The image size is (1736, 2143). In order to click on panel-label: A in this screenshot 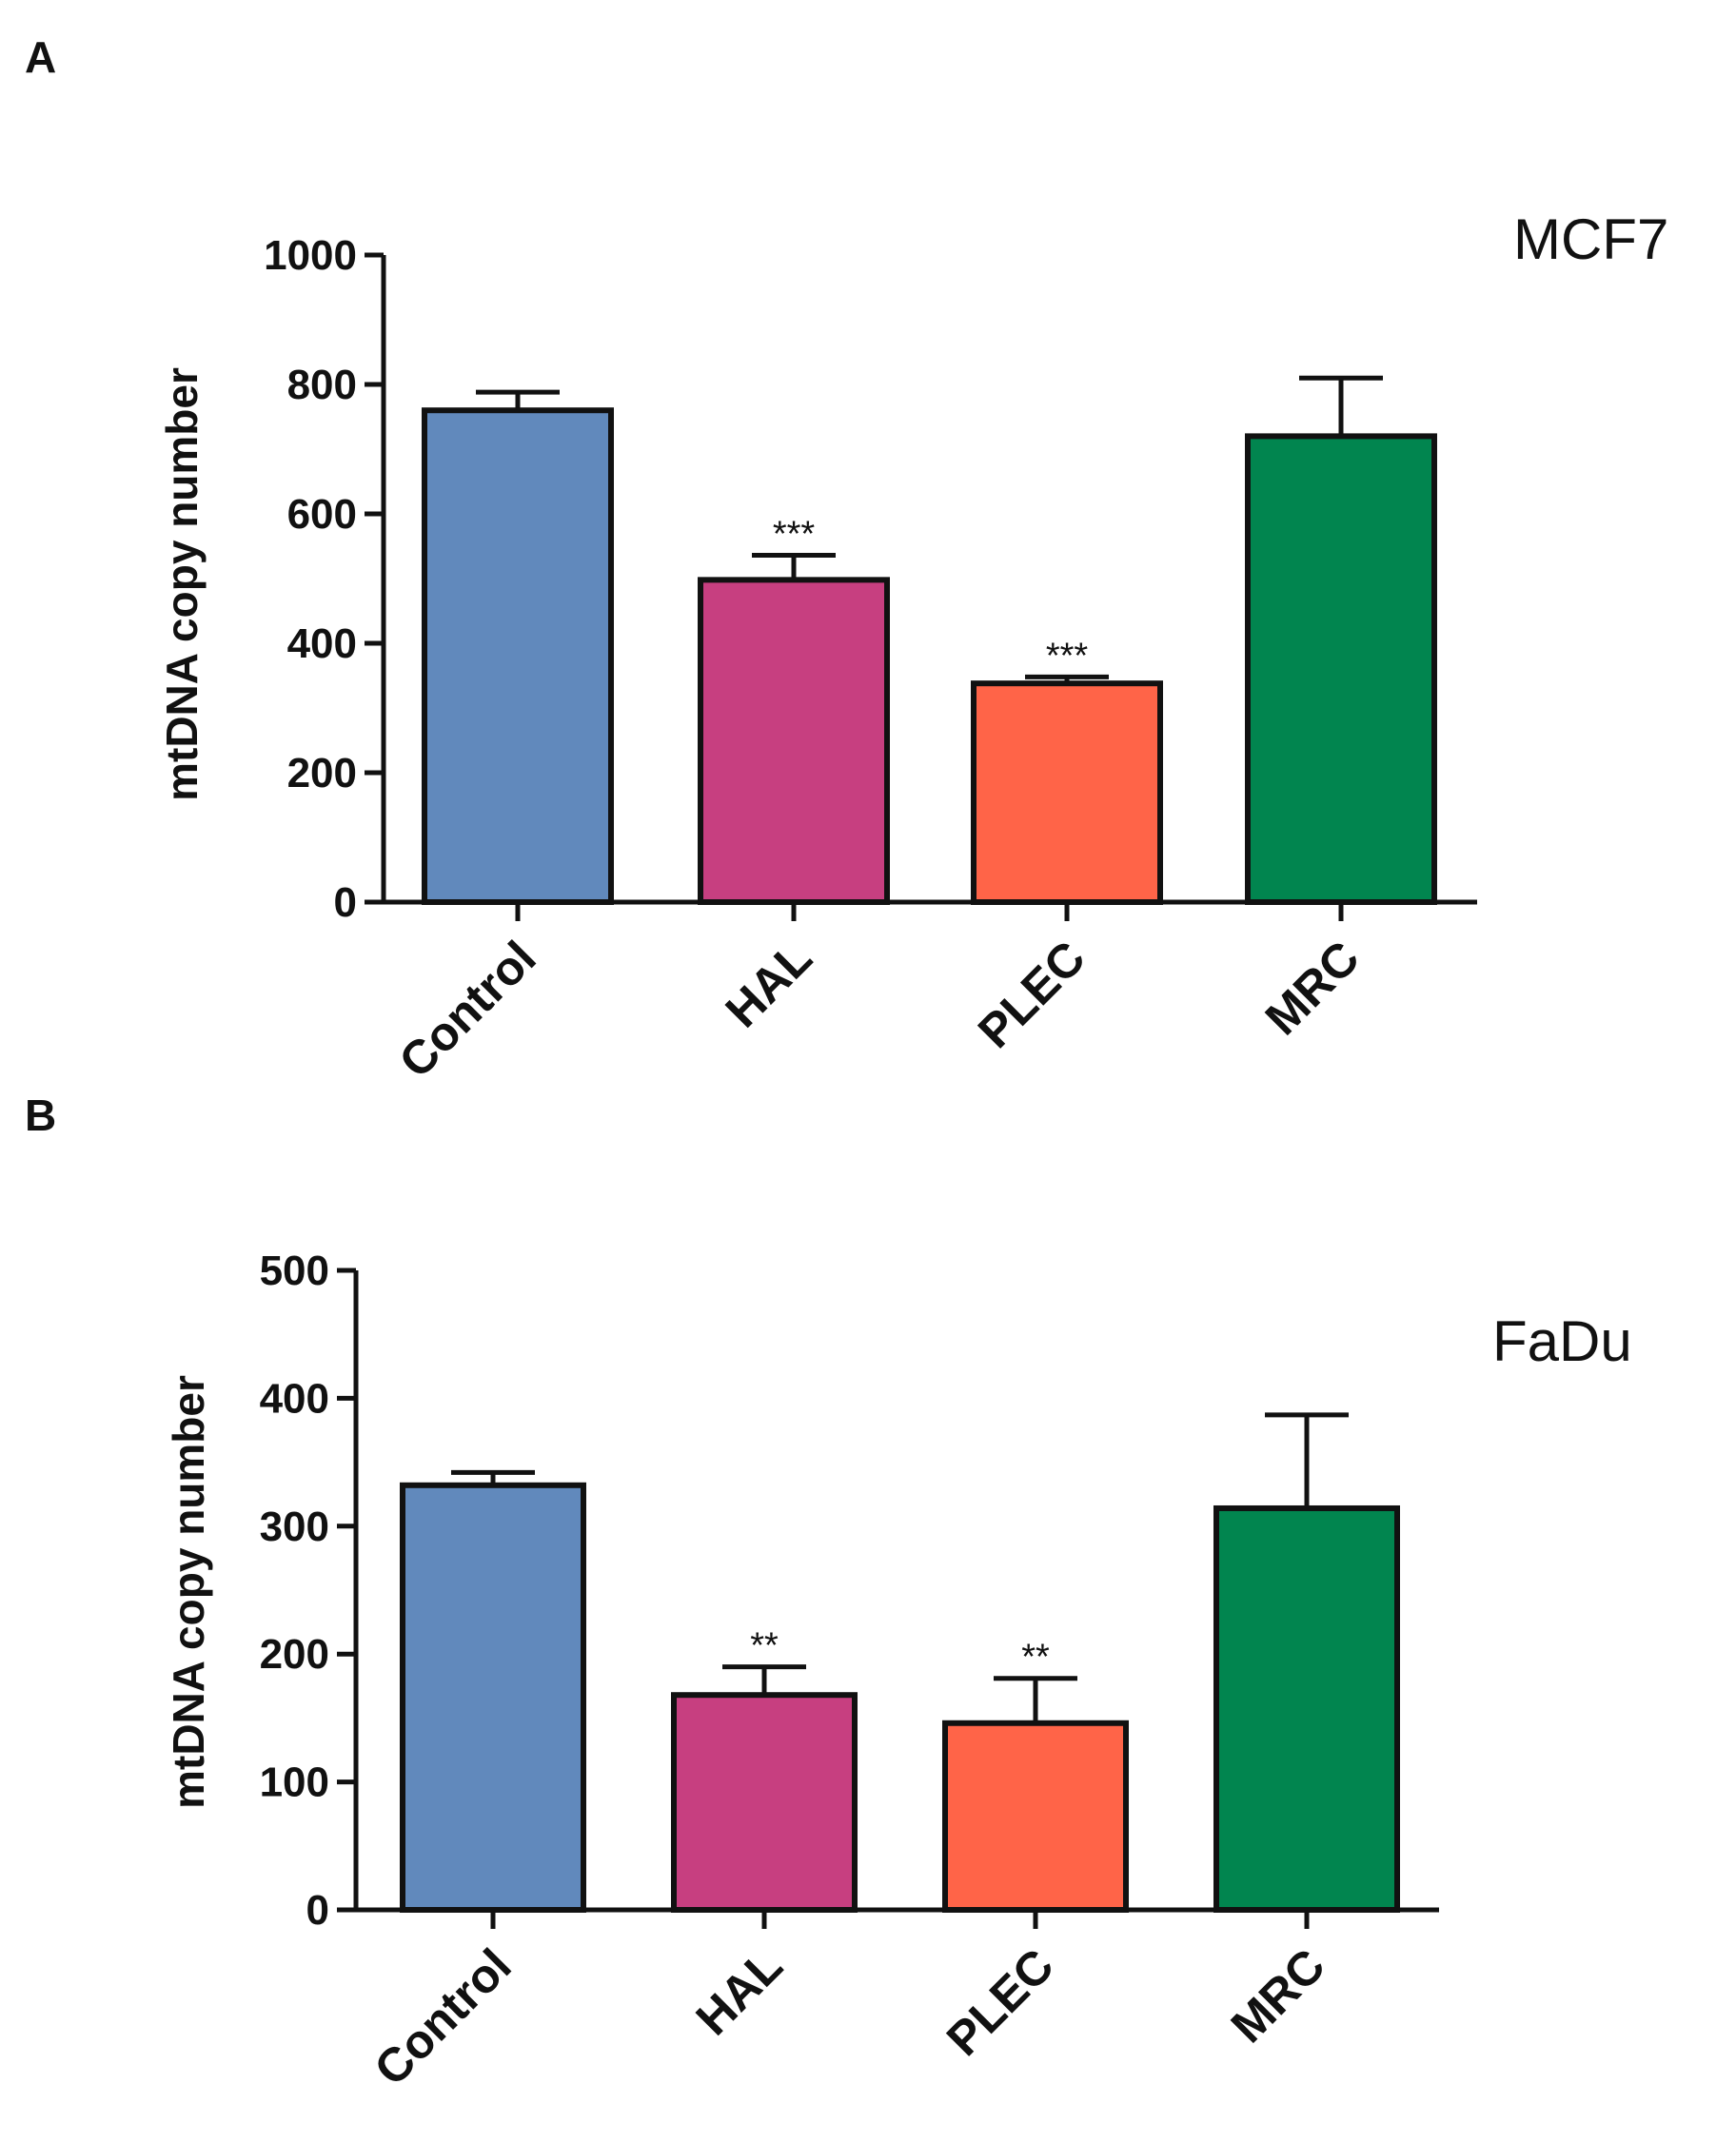, I will do `click(40, 57)`.